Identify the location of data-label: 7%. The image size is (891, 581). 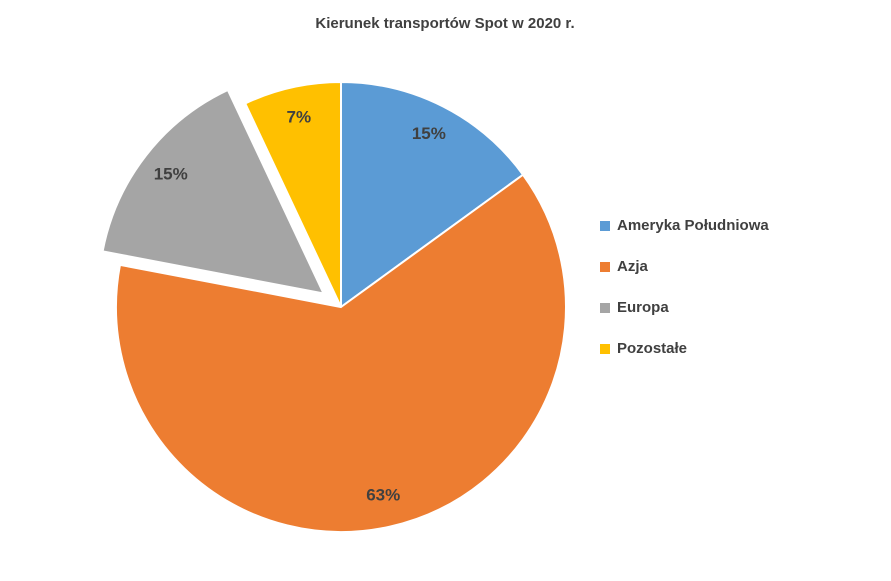
(299, 117).